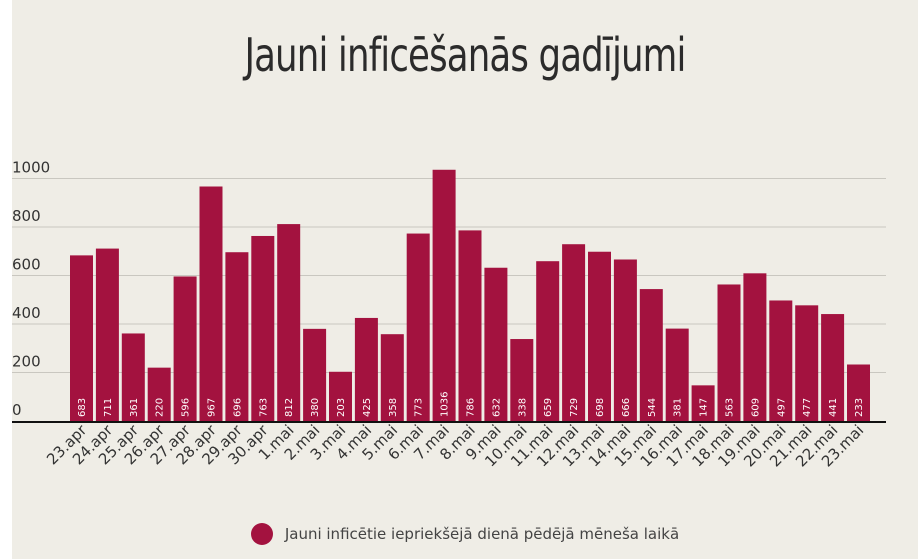  What do you see at coordinates (17, 410) in the screenshot?
I see `y-tick-label: 0` at bounding box center [17, 410].